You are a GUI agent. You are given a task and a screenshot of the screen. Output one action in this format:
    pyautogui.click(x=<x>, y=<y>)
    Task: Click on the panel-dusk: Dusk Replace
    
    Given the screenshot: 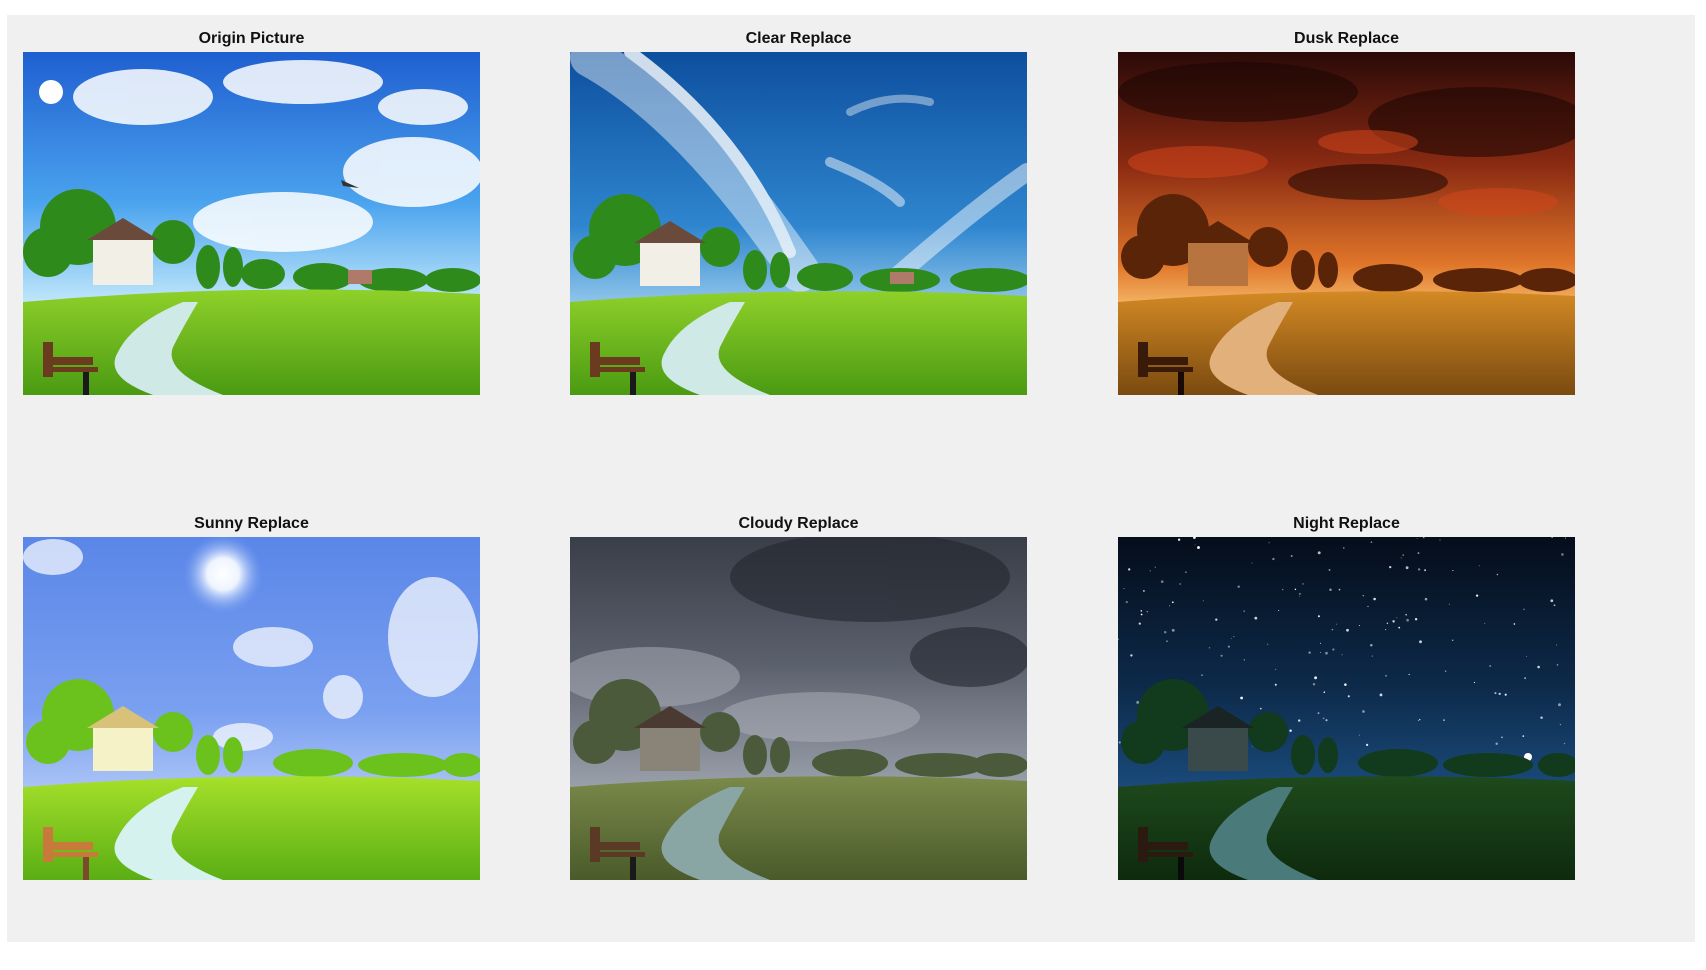 What is the action you would take?
    pyautogui.click(x=1346, y=212)
    